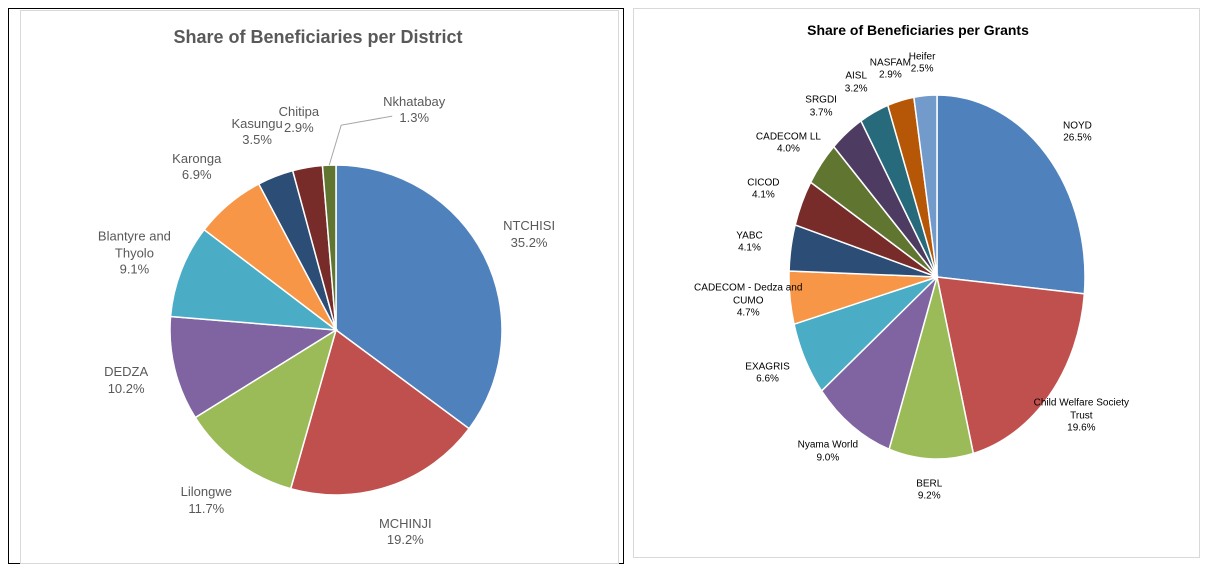  What do you see at coordinates (828, 445) in the screenshot?
I see `category-label: Nyama World` at bounding box center [828, 445].